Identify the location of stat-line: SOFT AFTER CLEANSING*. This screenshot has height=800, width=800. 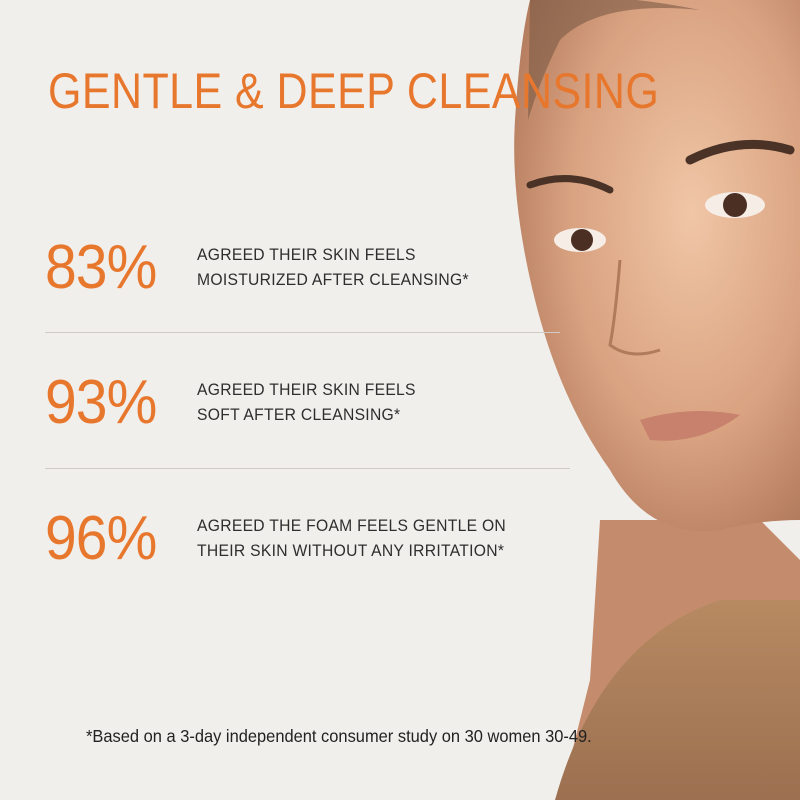
(299, 414).